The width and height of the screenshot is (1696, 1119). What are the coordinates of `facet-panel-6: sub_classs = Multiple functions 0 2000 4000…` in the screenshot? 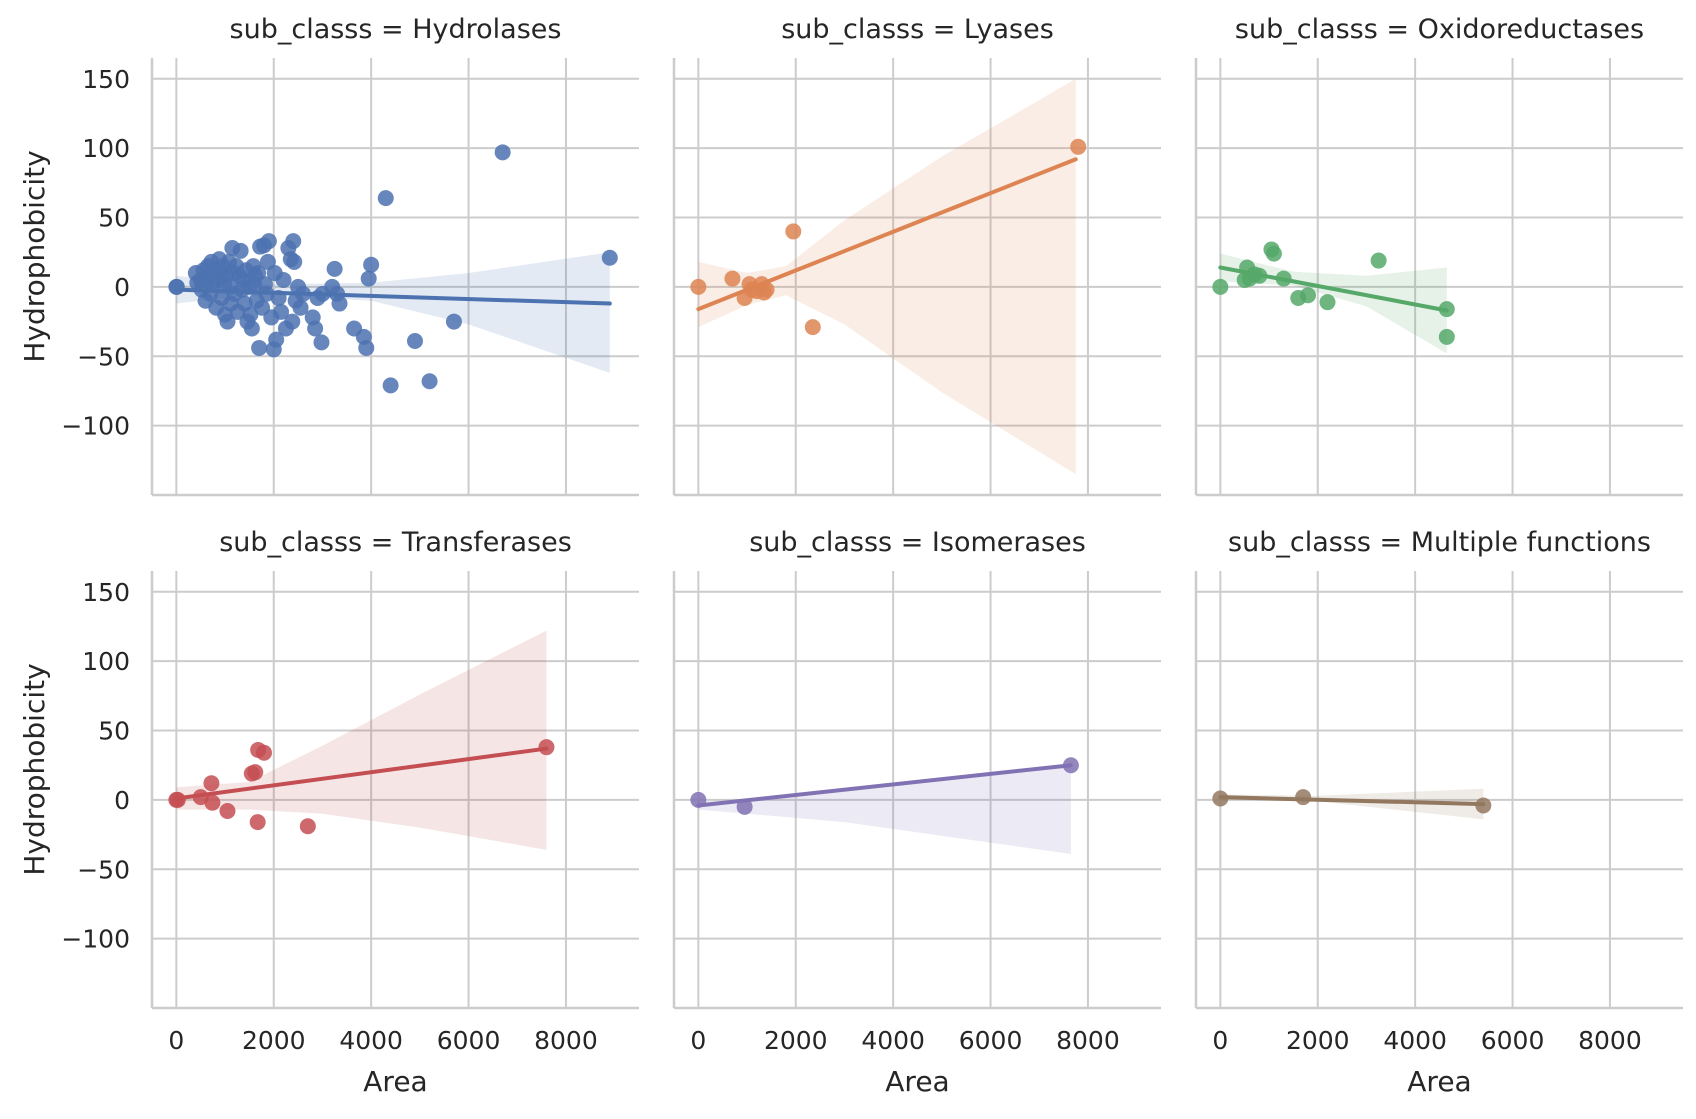 It's located at (1438, 812).